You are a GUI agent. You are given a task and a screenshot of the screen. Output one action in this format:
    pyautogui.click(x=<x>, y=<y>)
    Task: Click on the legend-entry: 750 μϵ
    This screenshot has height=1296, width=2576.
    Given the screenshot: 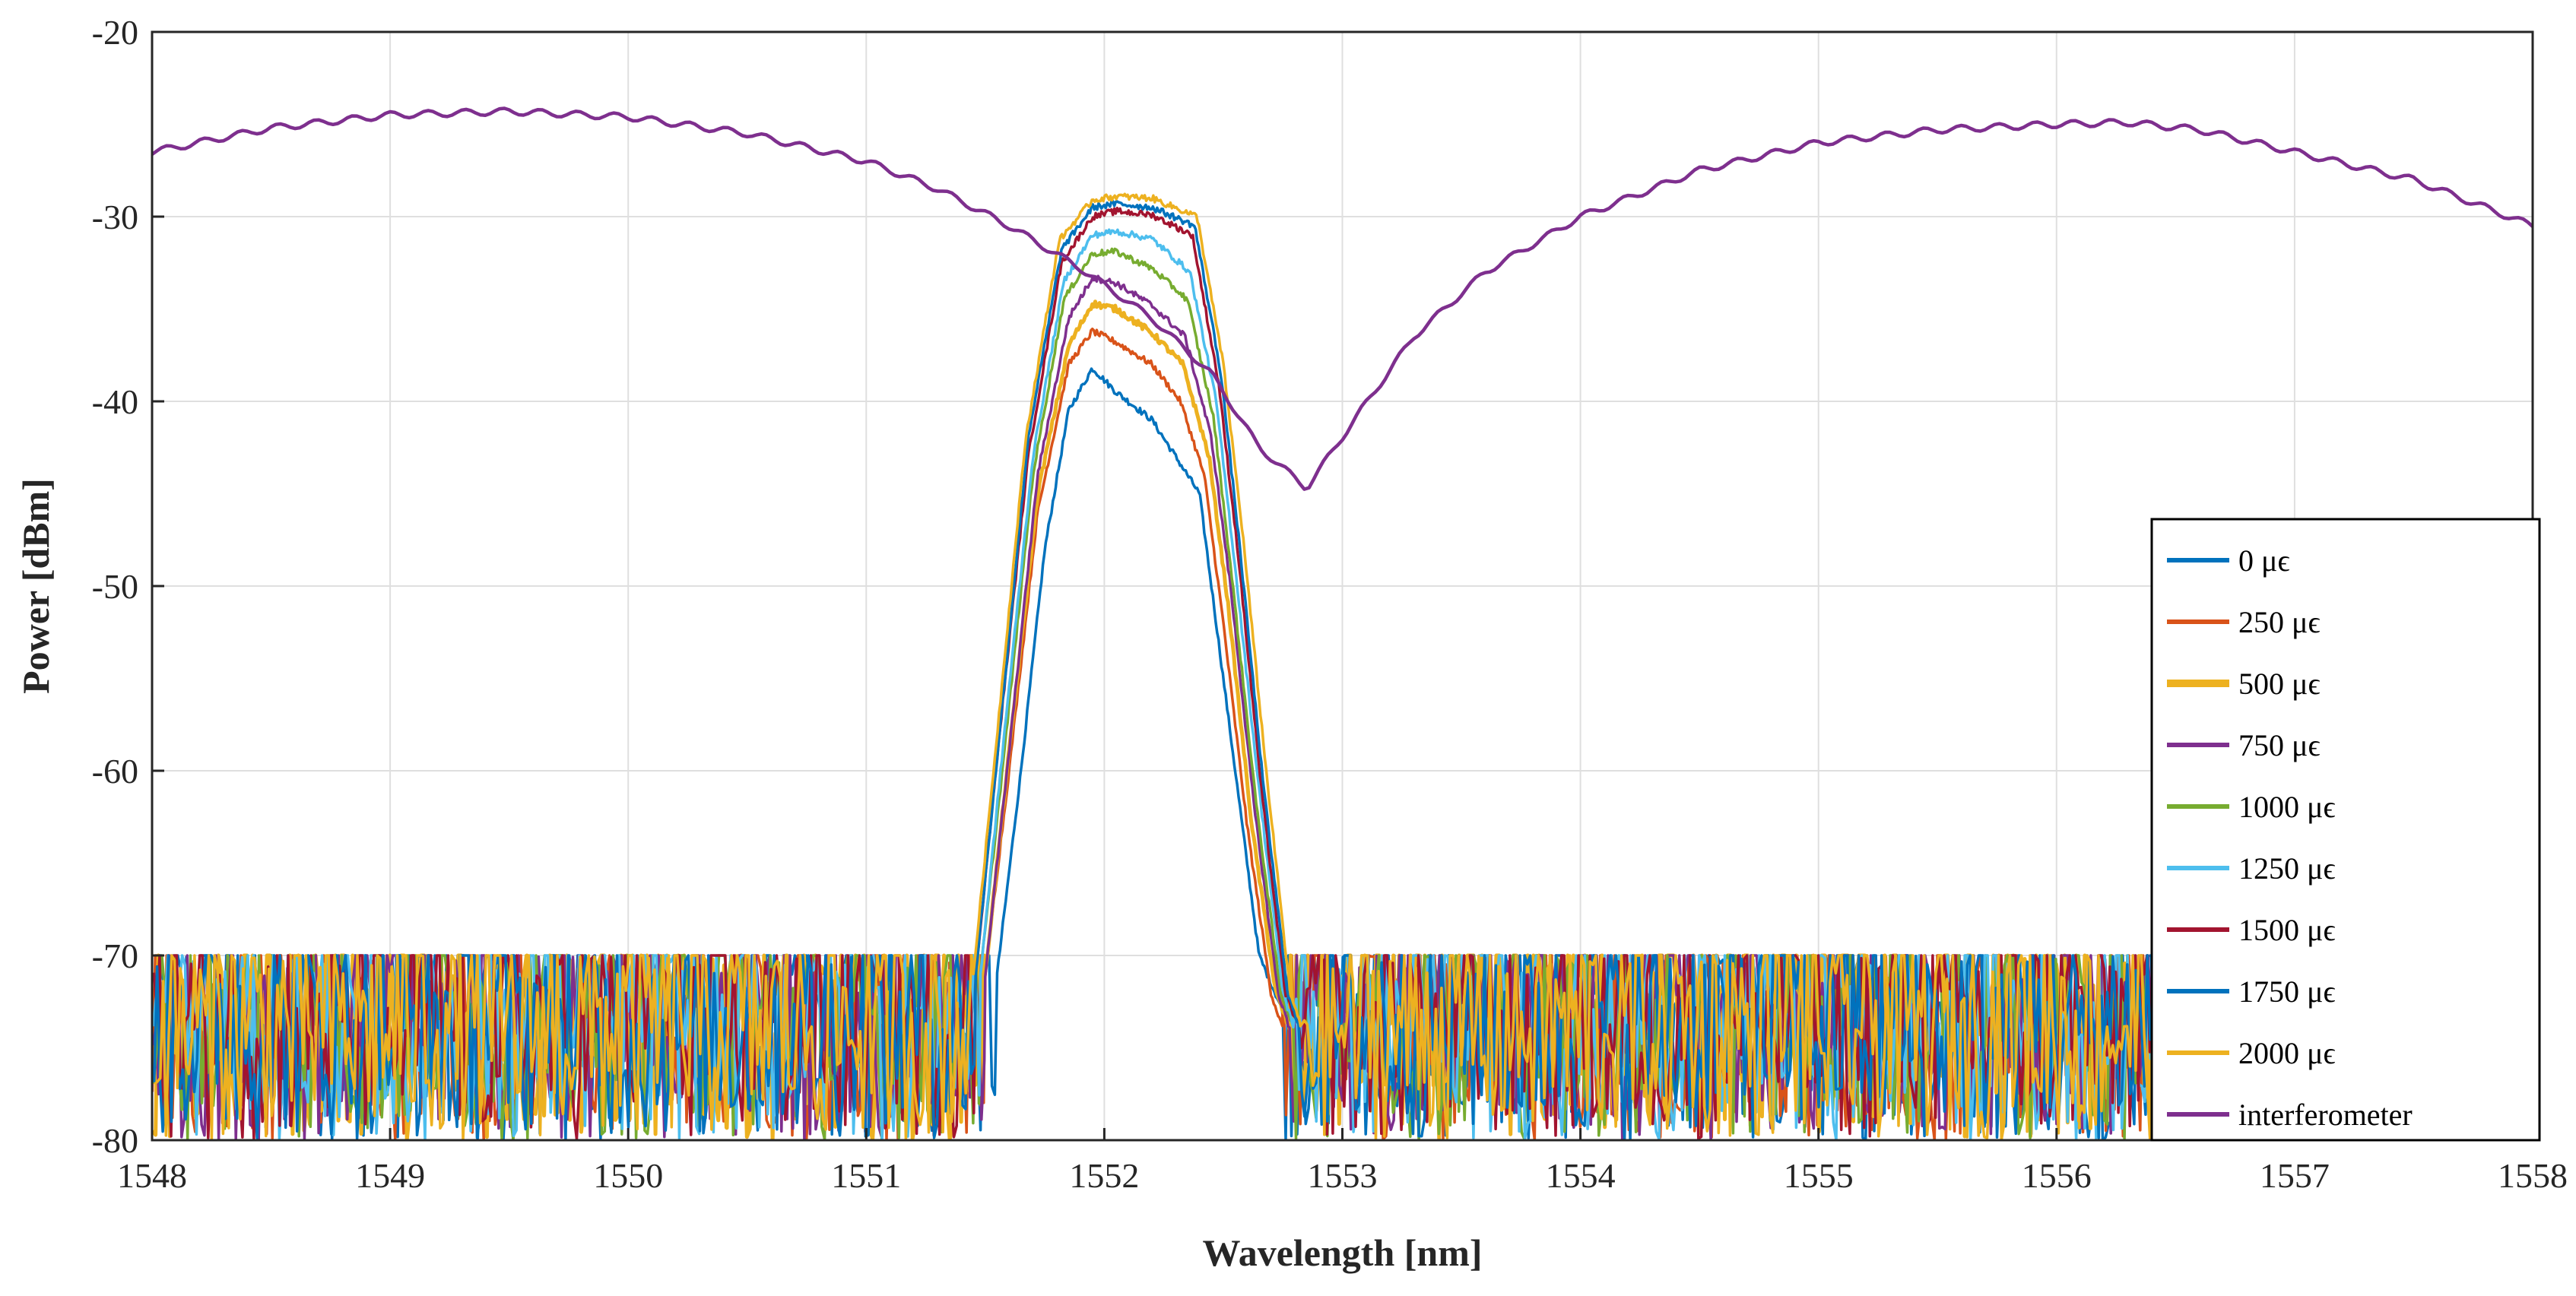 What is the action you would take?
    pyautogui.click(x=2279, y=745)
    